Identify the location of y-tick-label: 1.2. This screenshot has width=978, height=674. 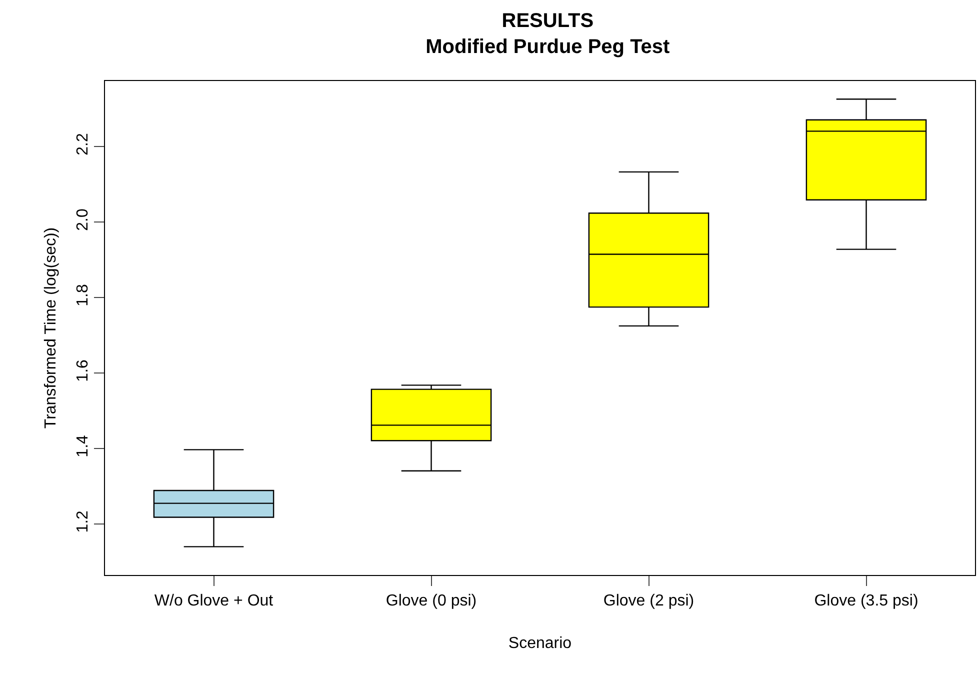
(83, 521).